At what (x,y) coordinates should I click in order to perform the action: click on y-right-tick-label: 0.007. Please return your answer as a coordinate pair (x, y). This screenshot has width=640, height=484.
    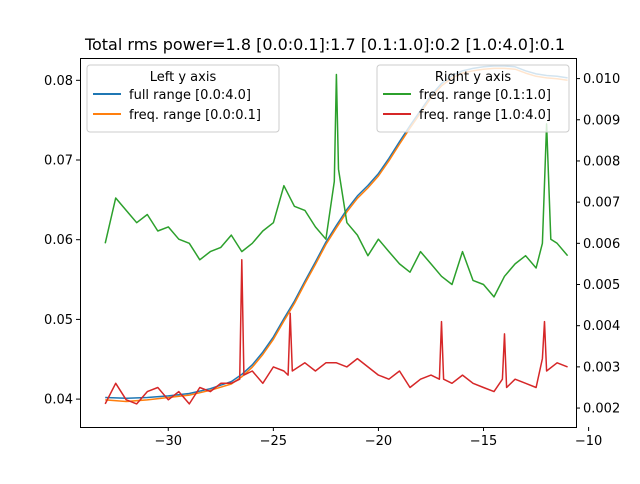
    Looking at the image, I should click on (601, 203).